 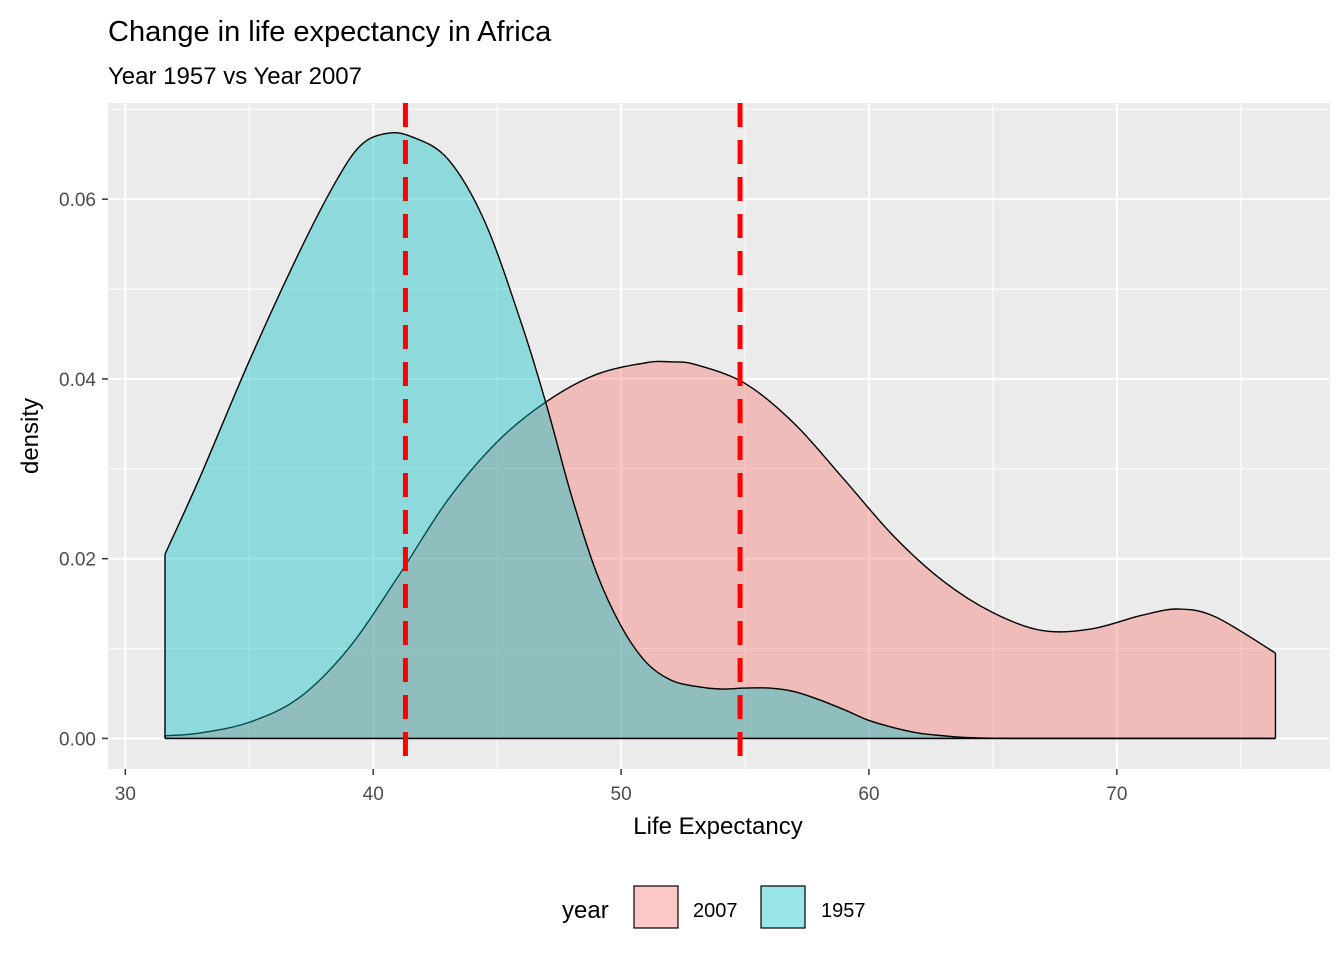 What do you see at coordinates (715, 911) in the screenshot?
I see `legend-label-2007: 2007` at bounding box center [715, 911].